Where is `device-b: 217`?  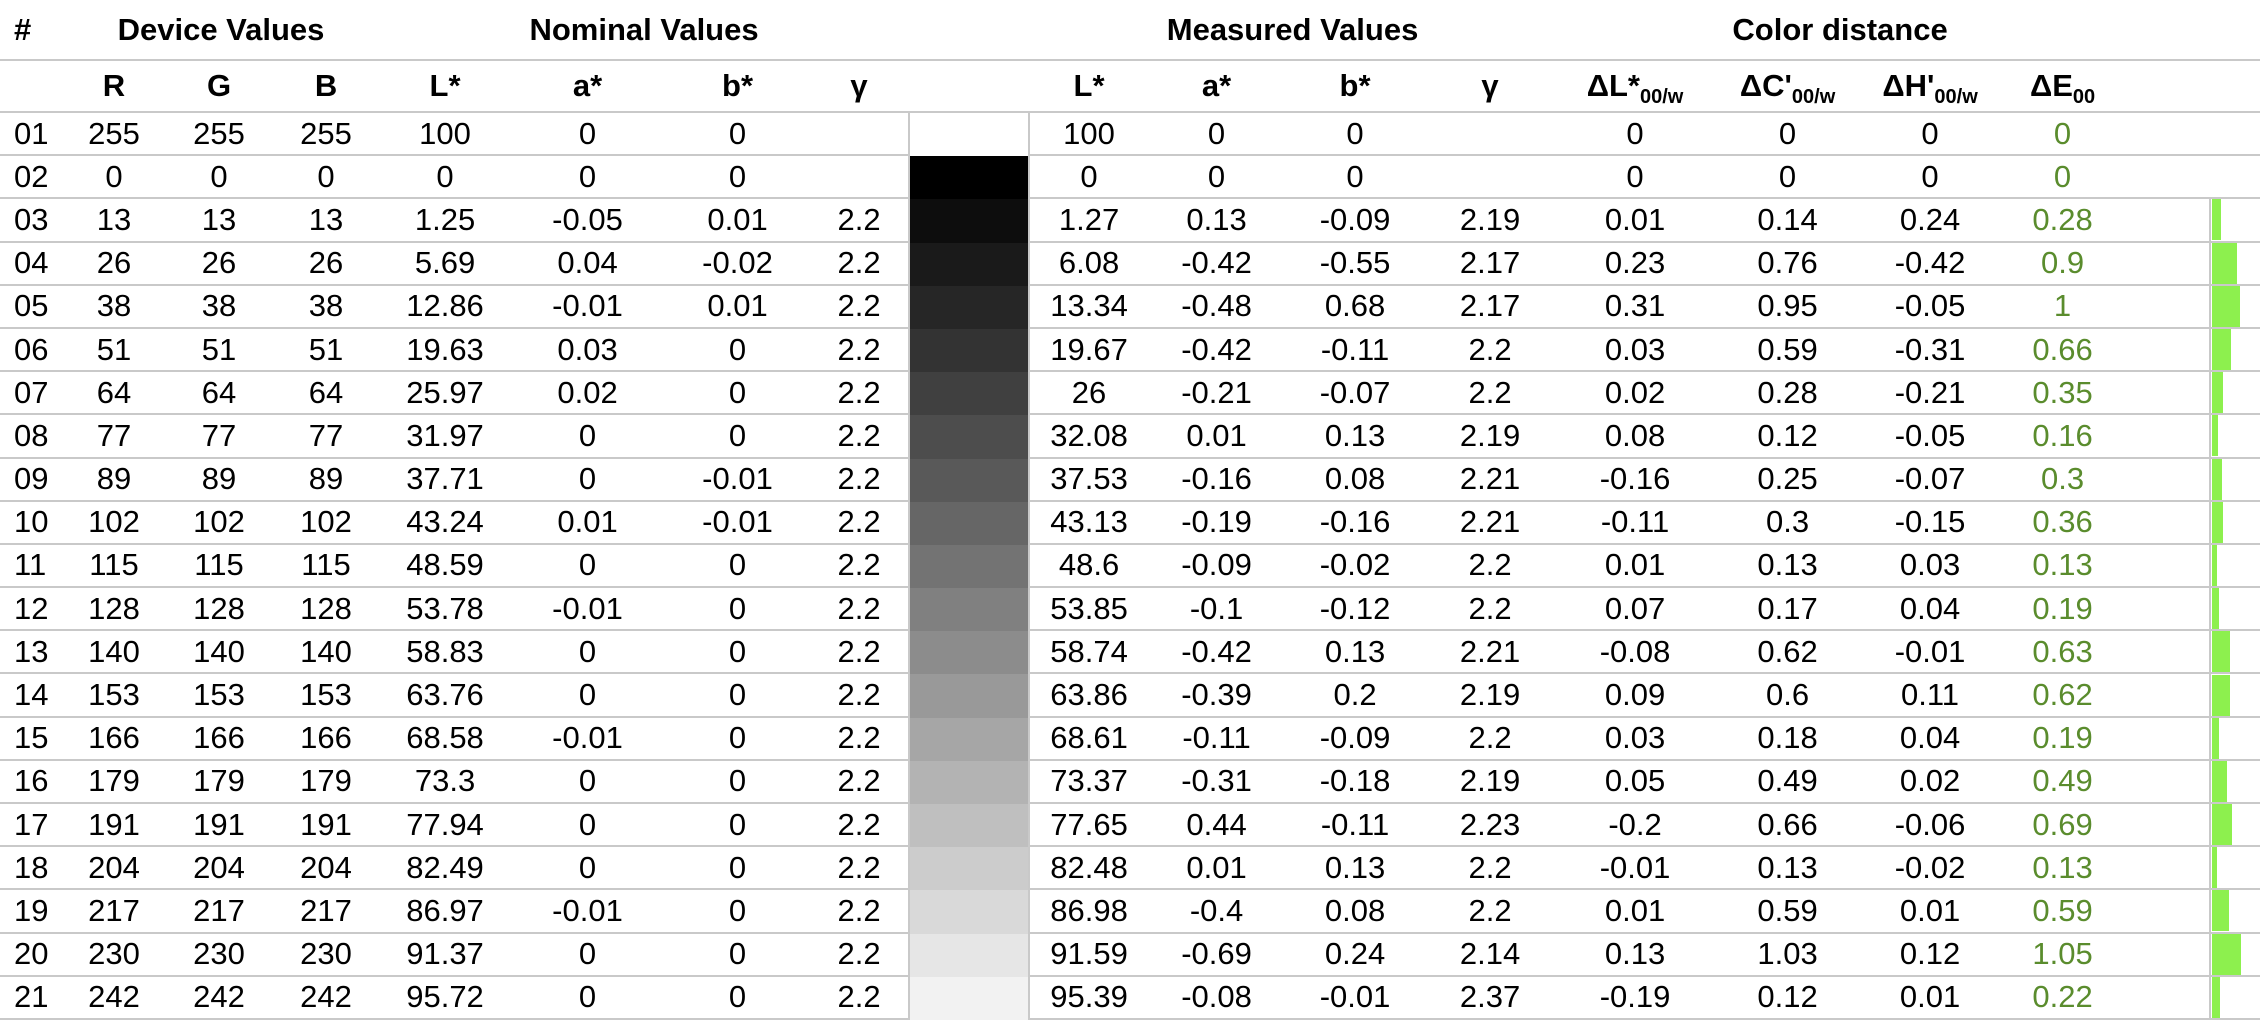
device-b: 217 is located at coordinates (326, 912).